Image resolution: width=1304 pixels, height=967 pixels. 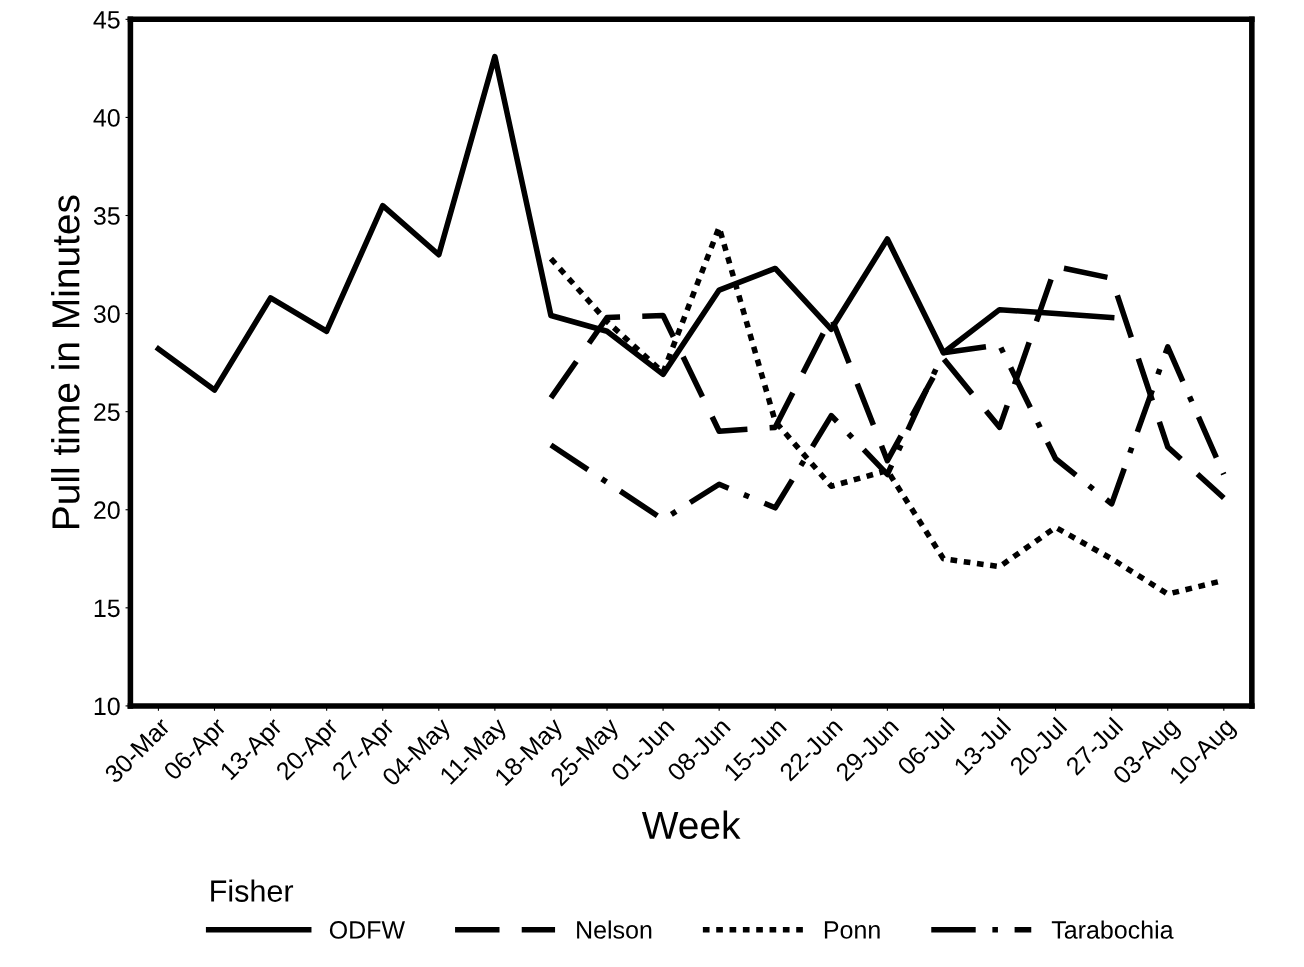 What do you see at coordinates (106, 216) in the screenshot?
I see `y-tick-label: 35` at bounding box center [106, 216].